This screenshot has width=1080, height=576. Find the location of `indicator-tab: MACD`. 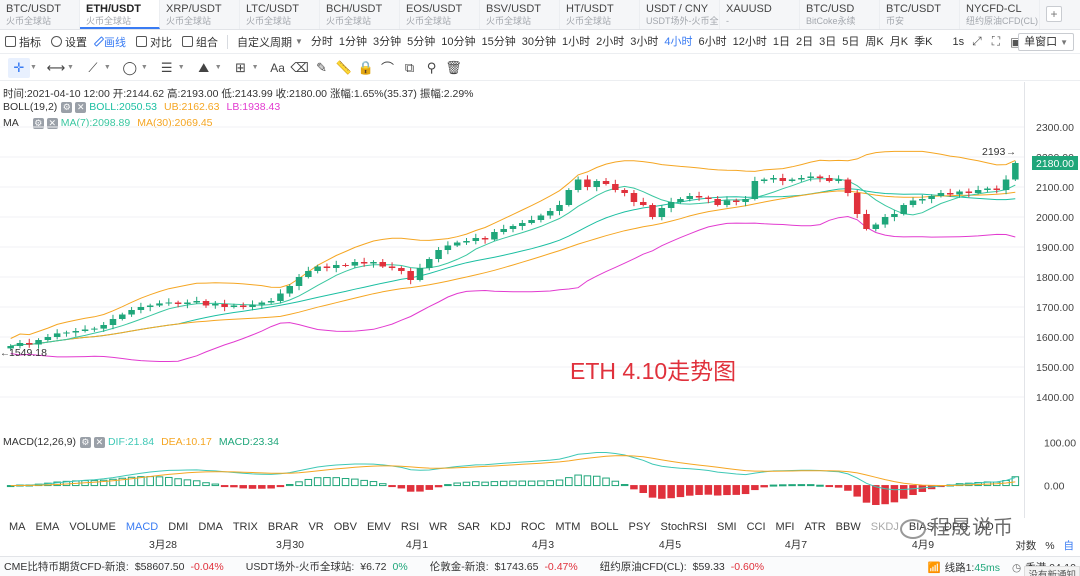

indicator-tab: MACD is located at coordinates (142, 527).